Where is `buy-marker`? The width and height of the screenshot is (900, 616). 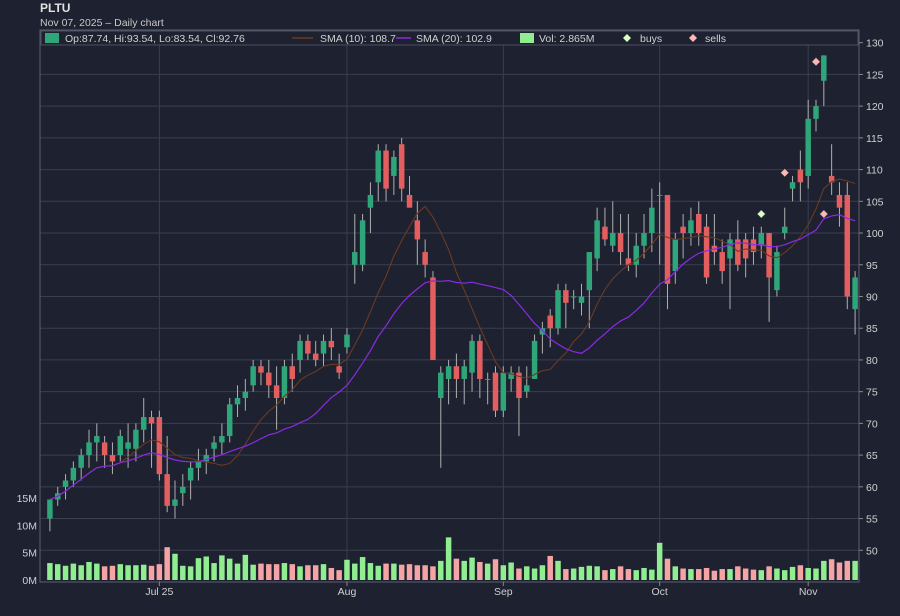 buy-marker is located at coordinates (761, 214).